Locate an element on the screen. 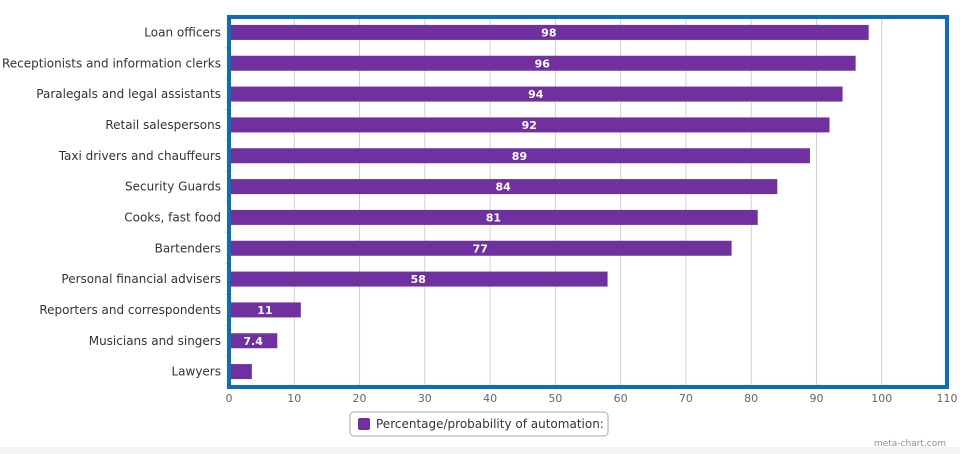 Image resolution: width=960 pixels, height=454 pixels. category-label: Musicians and singers is located at coordinates (155, 341).